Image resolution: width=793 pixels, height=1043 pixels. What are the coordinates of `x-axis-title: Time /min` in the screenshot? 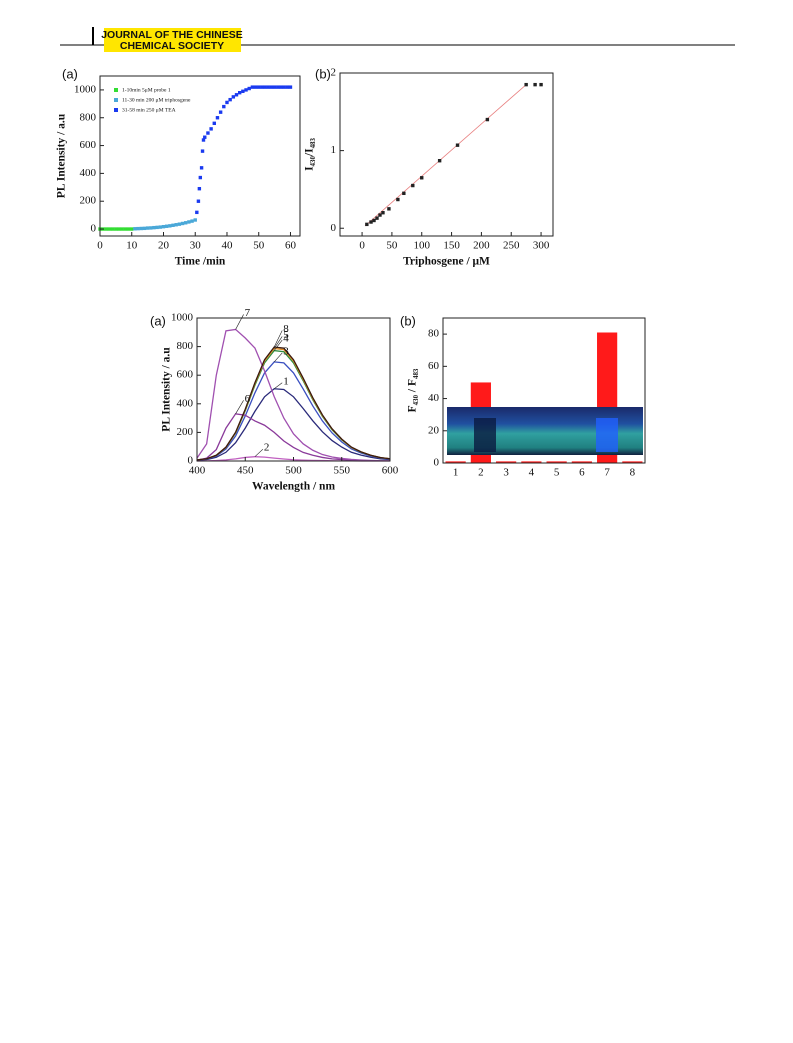 It's located at (200, 262).